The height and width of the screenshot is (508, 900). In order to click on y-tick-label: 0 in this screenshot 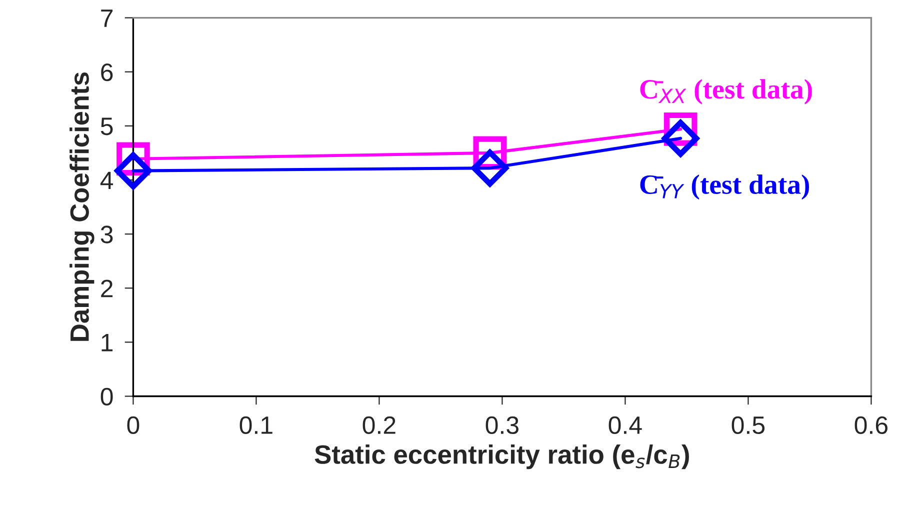, I will do `click(106, 397)`.